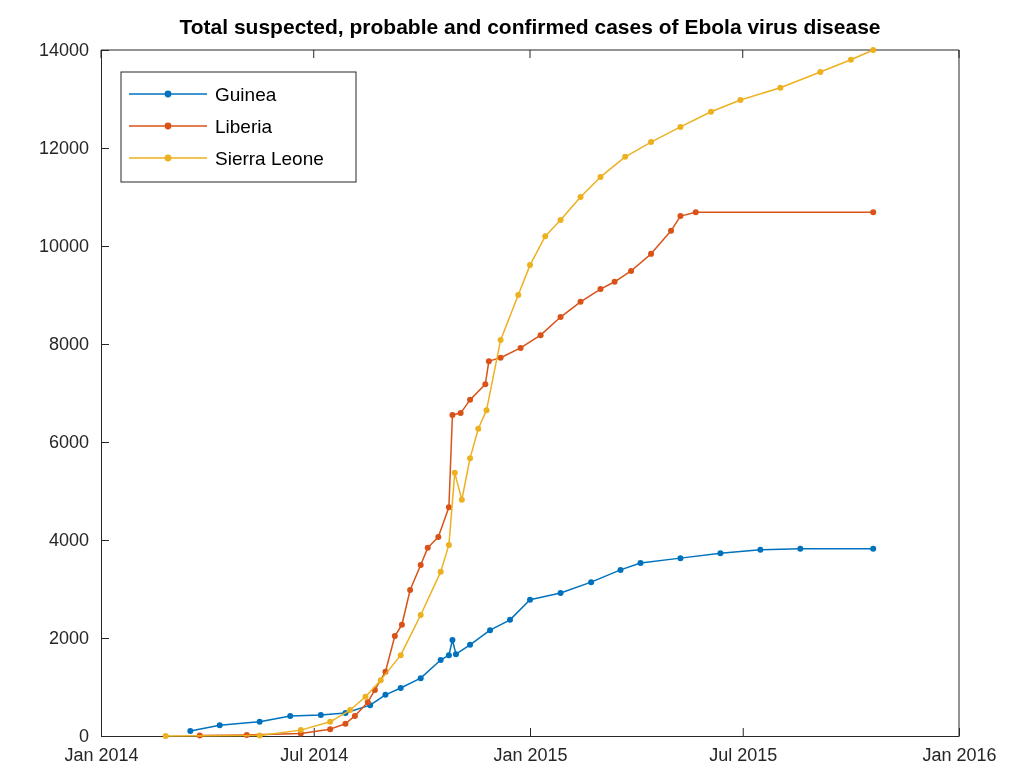 The height and width of the screenshot is (776, 1021). Describe the element at coordinates (530, 754) in the screenshot. I see `x-tick-label: Jan 2015` at that location.